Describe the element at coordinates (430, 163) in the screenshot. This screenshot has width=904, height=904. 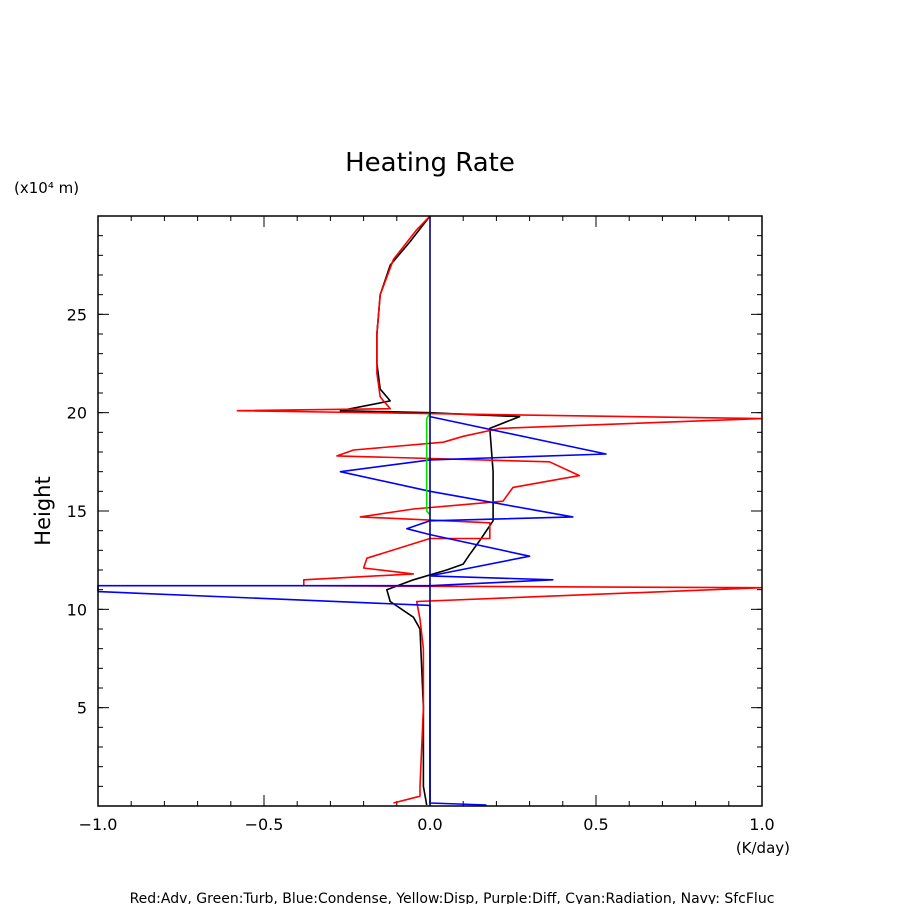
I see `chart-title: Heating Rate` at that location.